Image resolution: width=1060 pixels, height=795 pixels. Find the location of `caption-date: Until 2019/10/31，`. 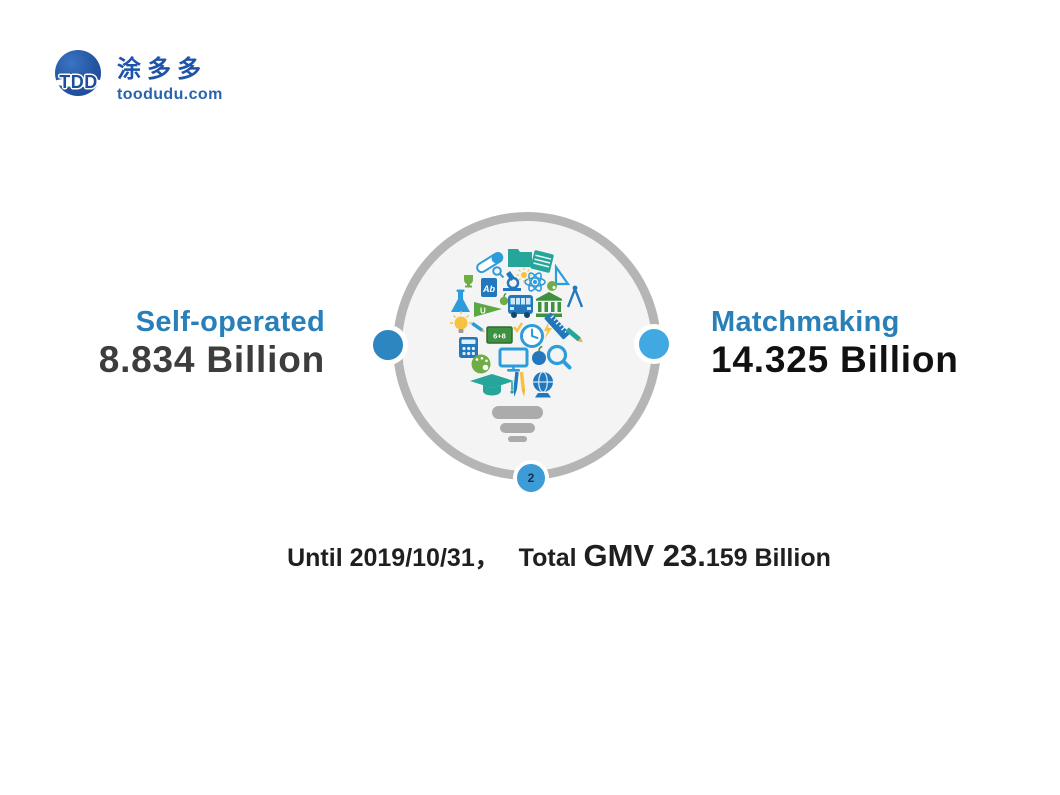

caption-date: Until 2019/10/31， is located at coordinates (393, 558).